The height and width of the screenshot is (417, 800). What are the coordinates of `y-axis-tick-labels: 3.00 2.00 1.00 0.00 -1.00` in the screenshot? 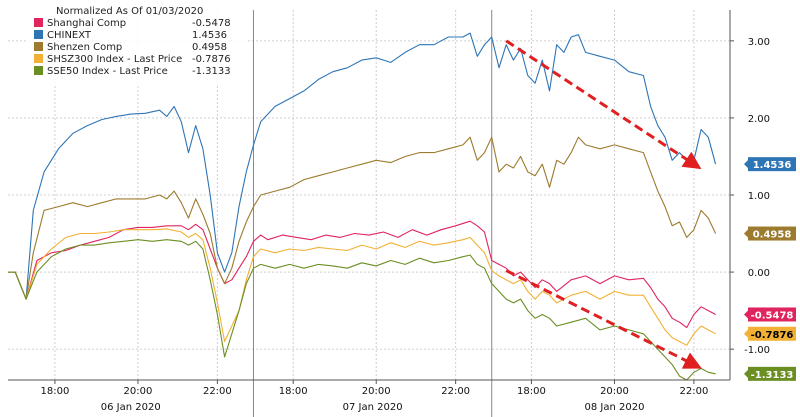 It's located at (750, 196).